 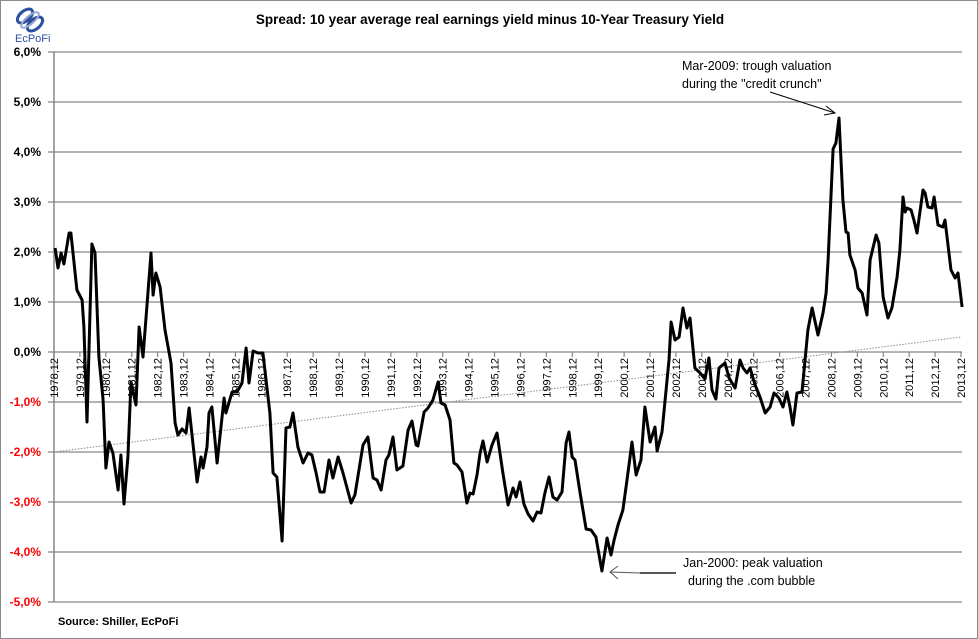 I want to click on y-tick-label: 6,0%, so click(x=28, y=52).